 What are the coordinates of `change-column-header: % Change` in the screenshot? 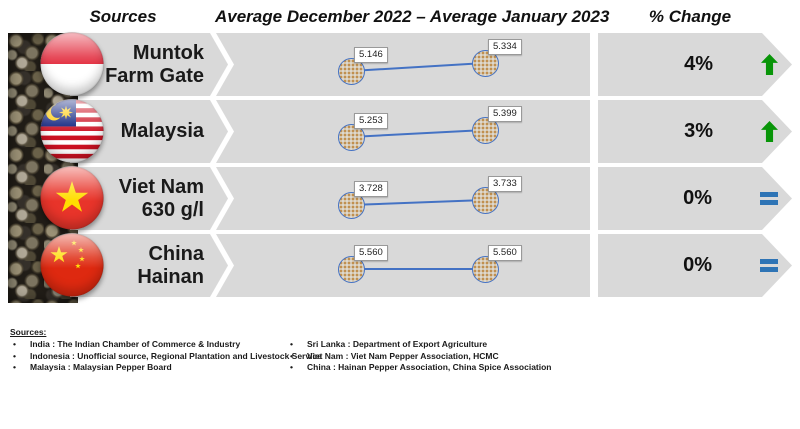 It's located at (690, 16).